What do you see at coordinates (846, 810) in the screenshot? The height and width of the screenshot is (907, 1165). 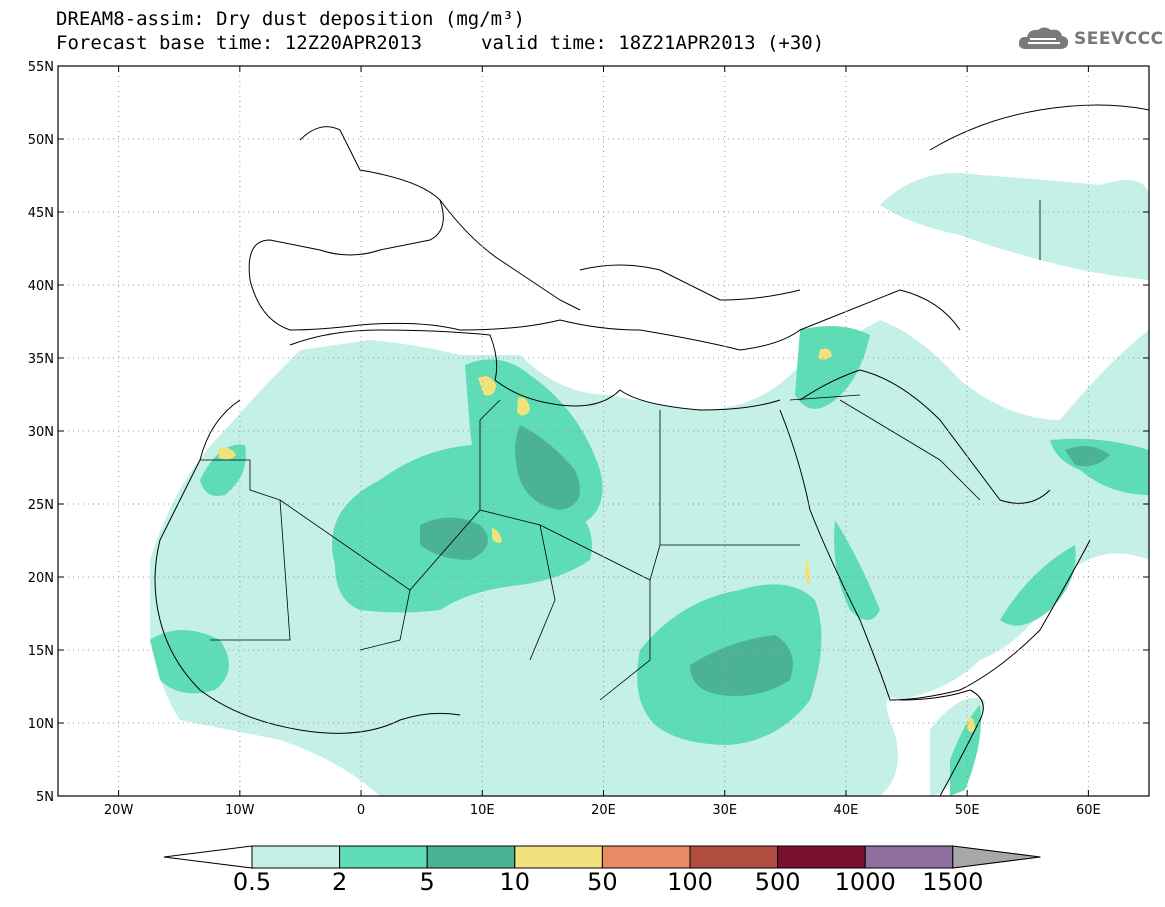 I see `lon-tick-label: 40E` at bounding box center [846, 810].